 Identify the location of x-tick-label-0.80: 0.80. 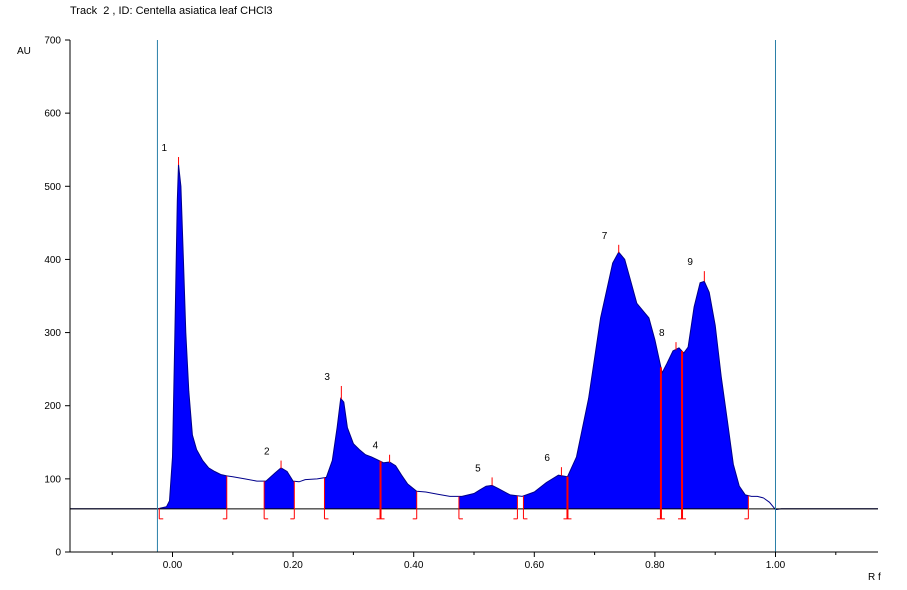
(655, 565).